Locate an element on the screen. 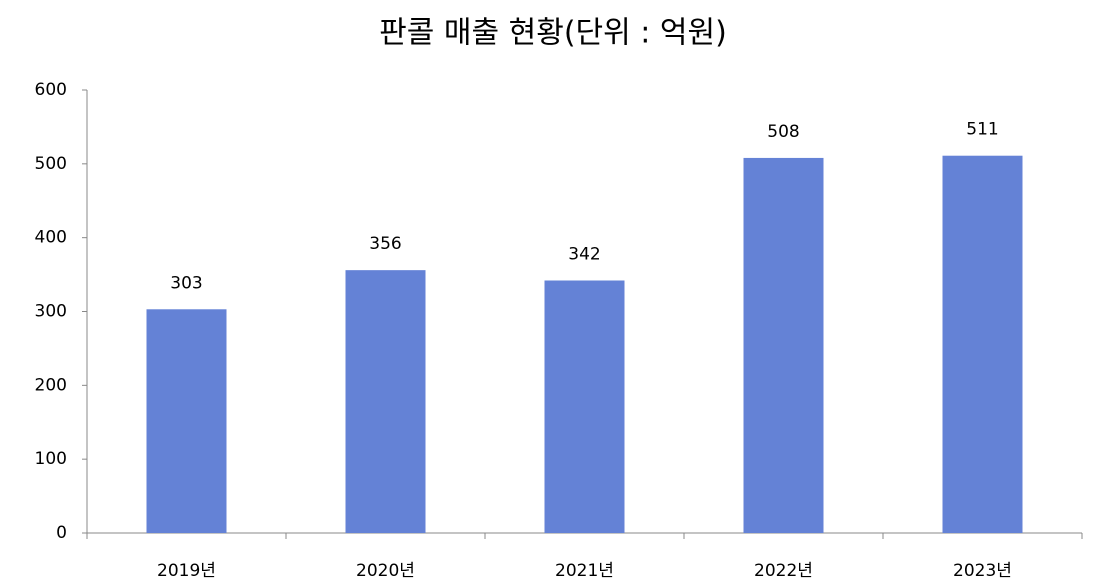 Image resolution: width=1097 pixels, height=588 pixels. x-tick-label: 2023년 is located at coordinates (982, 571).